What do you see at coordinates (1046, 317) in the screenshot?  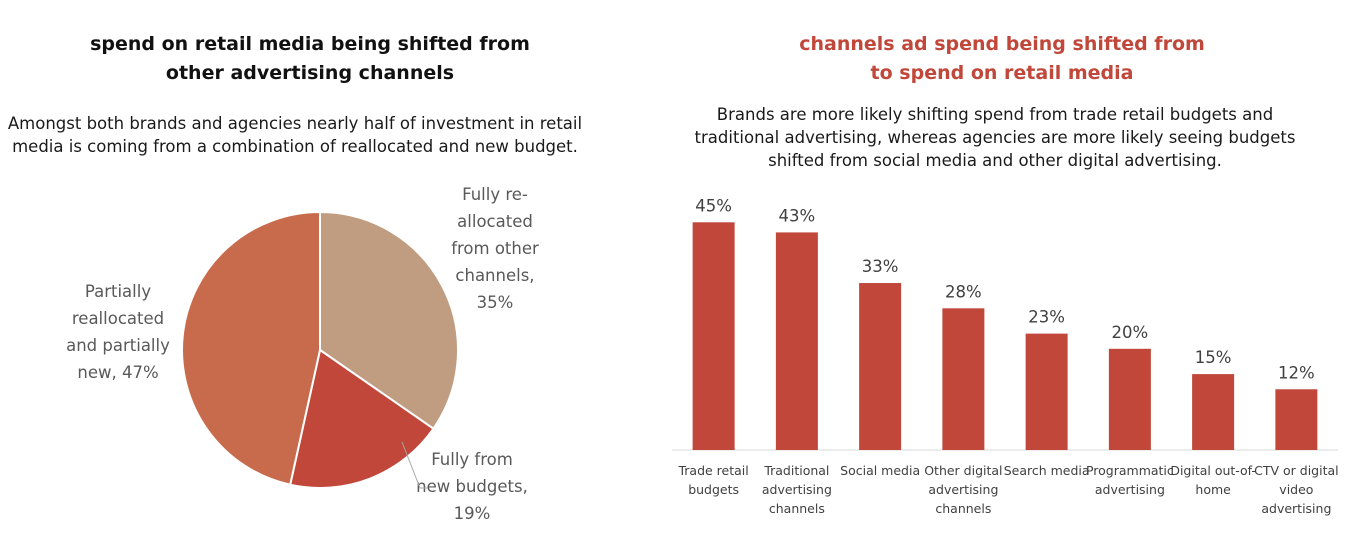 I see `bar-value-label: 23%` at bounding box center [1046, 317].